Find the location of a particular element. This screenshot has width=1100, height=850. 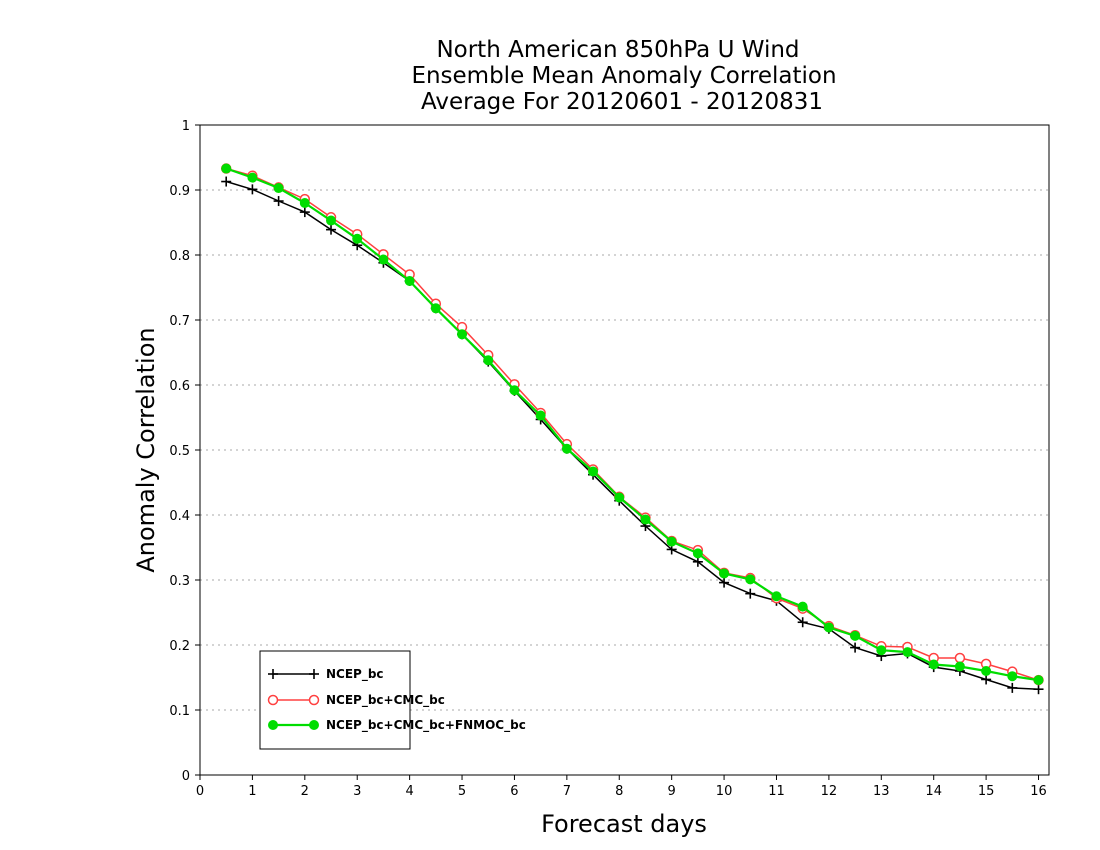

legend-marker-0-a is located at coordinates (273, 674).